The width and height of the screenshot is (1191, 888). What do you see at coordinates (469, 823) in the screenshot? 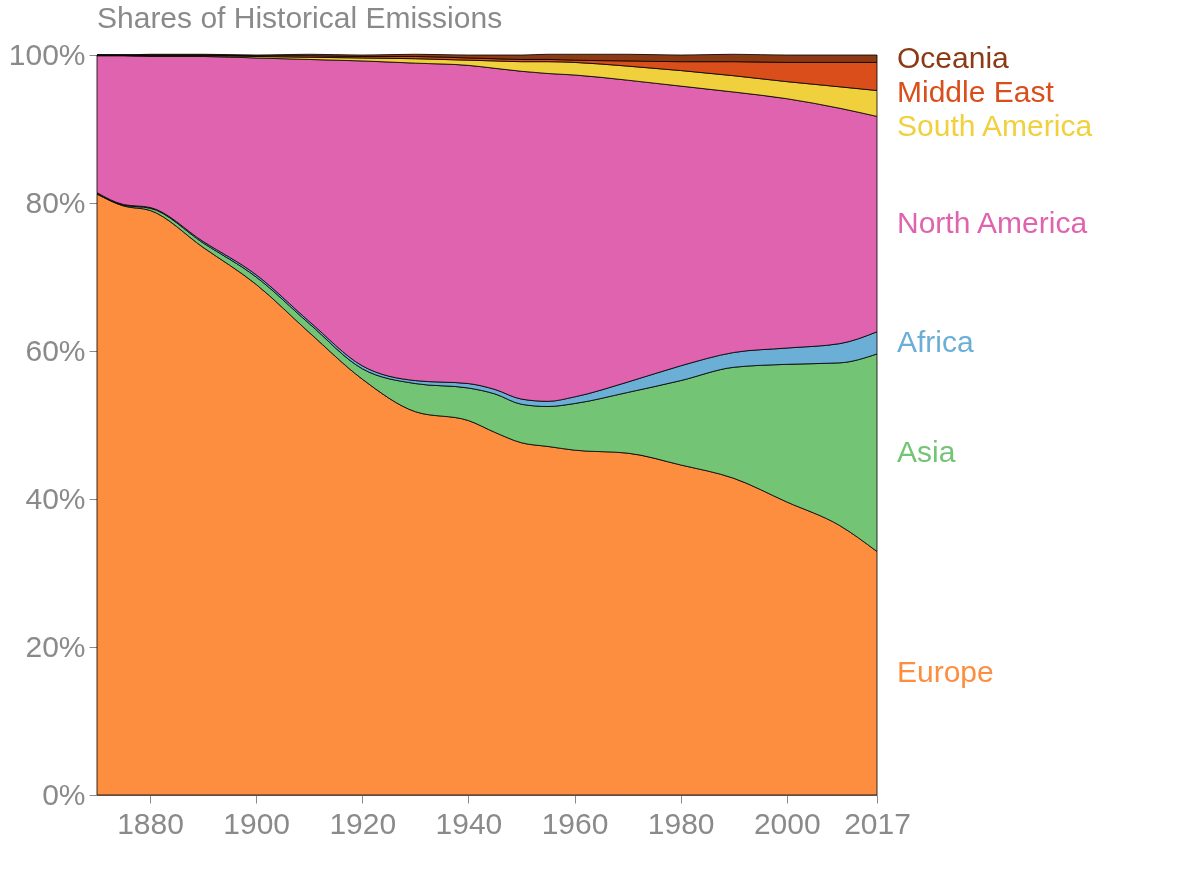
I see `x-tick-label: 1940` at bounding box center [469, 823].